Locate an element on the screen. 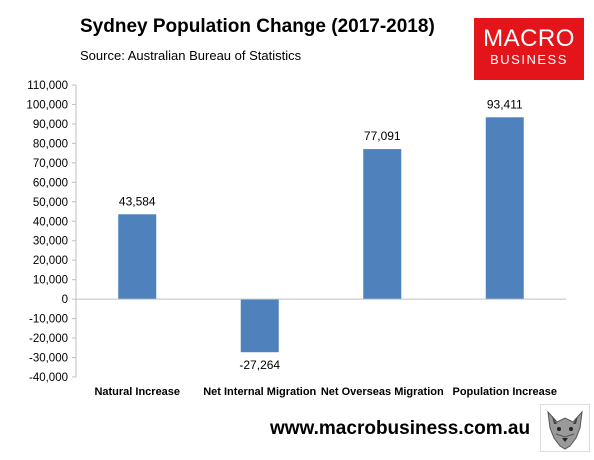  y-tick-label: -30,000 is located at coordinates (48, 359).